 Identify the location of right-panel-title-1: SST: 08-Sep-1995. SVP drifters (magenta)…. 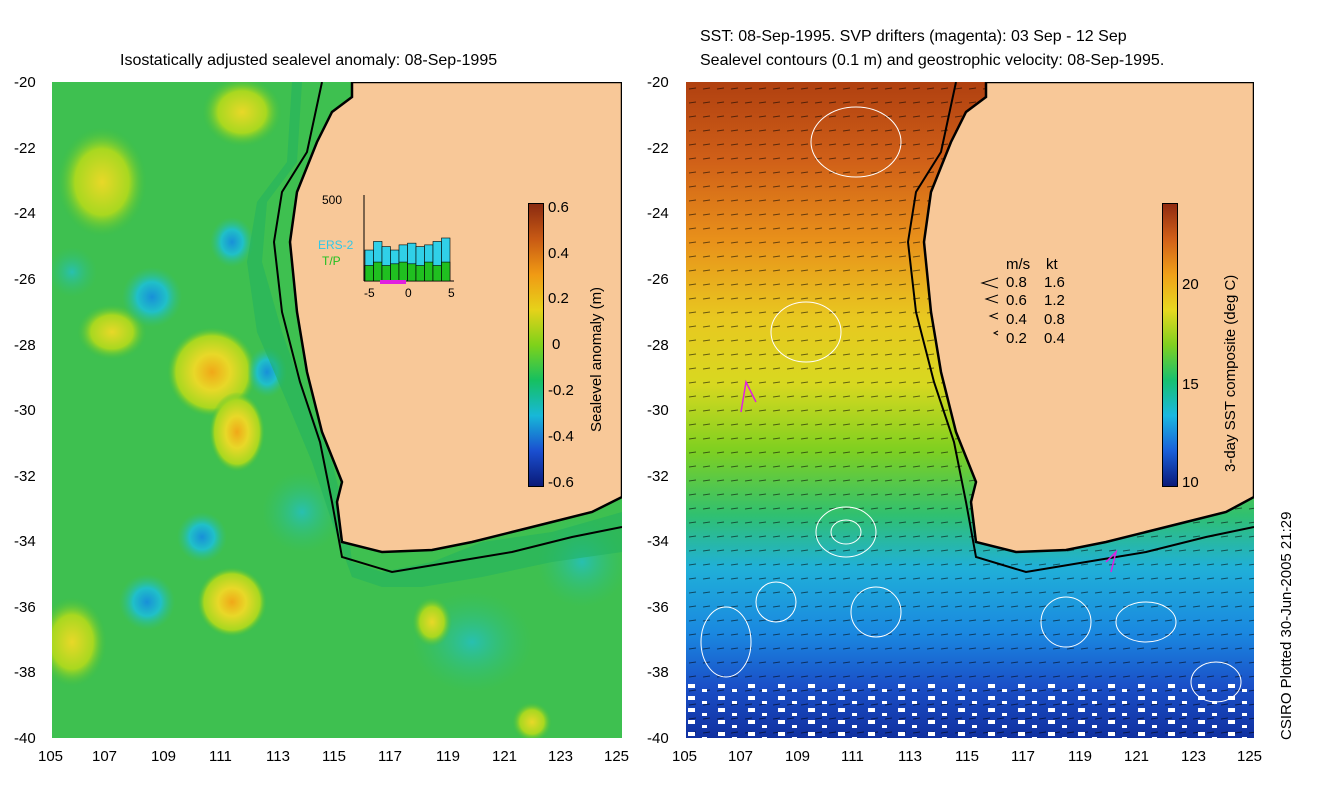
(913, 36).